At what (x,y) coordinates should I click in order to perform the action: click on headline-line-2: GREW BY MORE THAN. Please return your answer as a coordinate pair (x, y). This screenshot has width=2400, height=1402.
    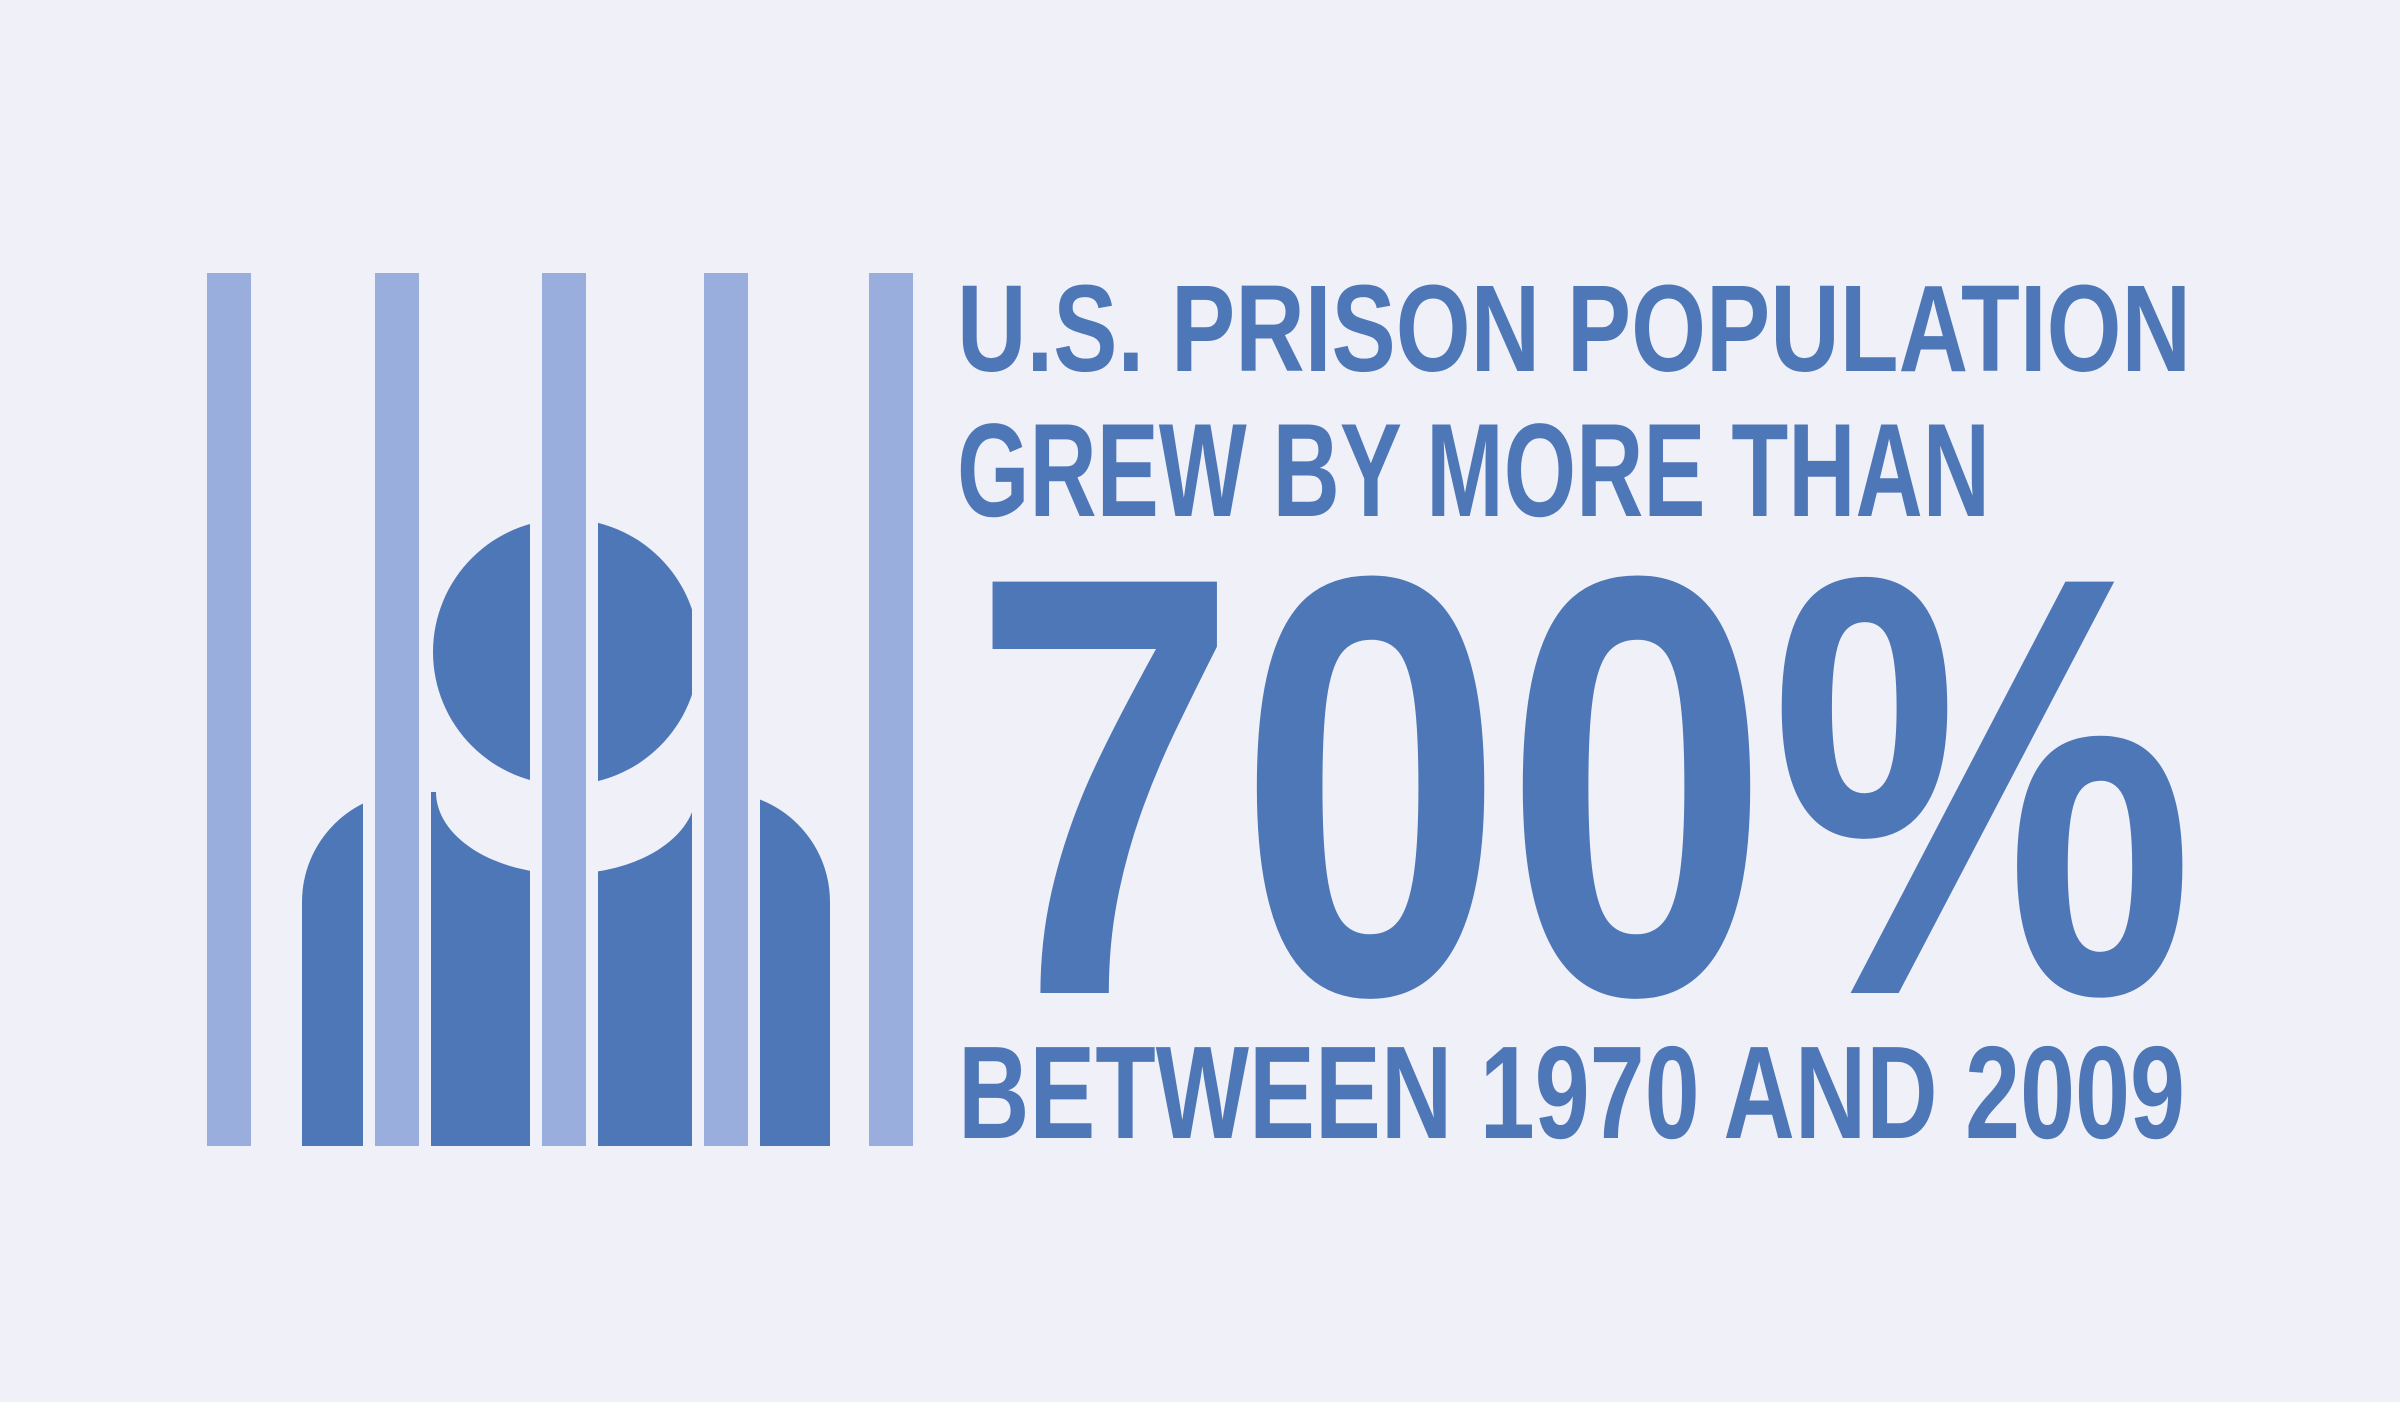
    Looking at the image, I should click on (1473, 471).